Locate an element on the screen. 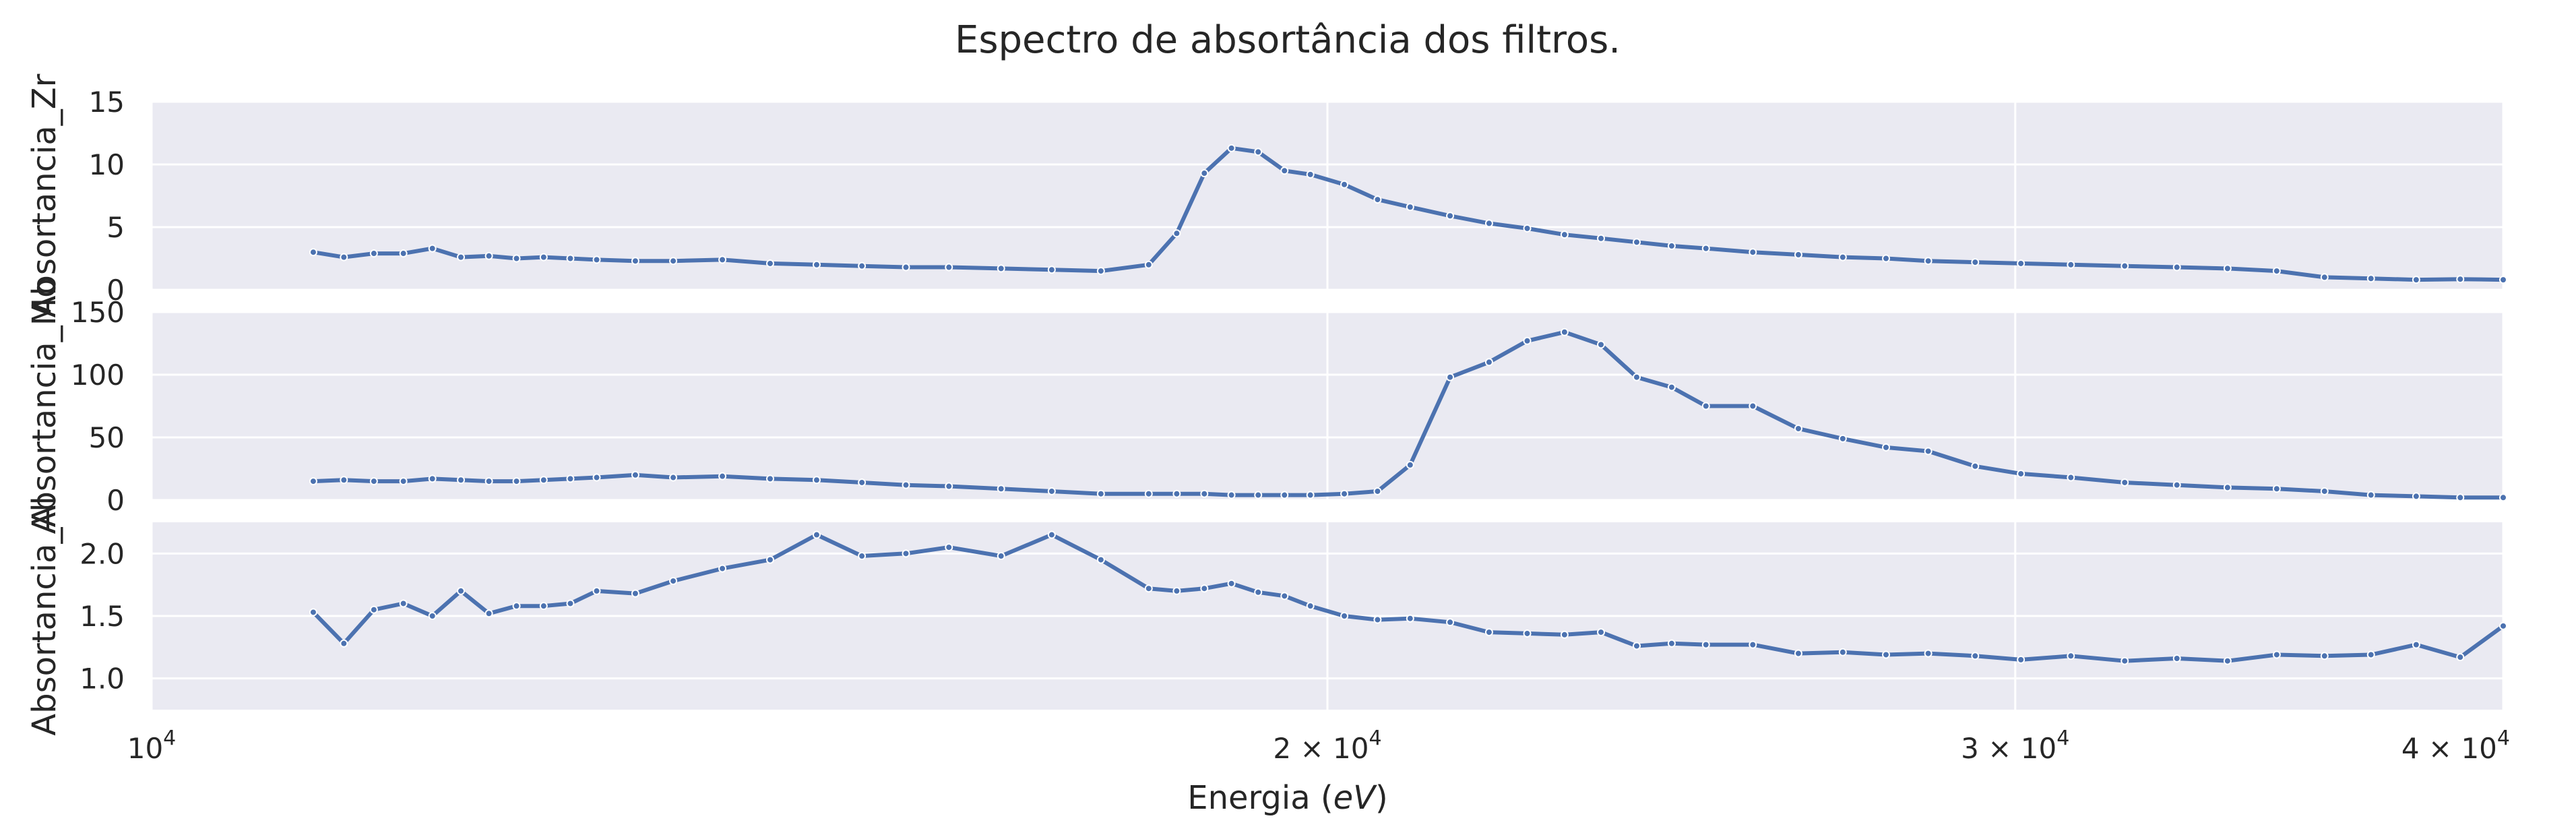 This screenshot has width=2576, height=835. y-tick-label: 50 is located at coordinates (107, 437).